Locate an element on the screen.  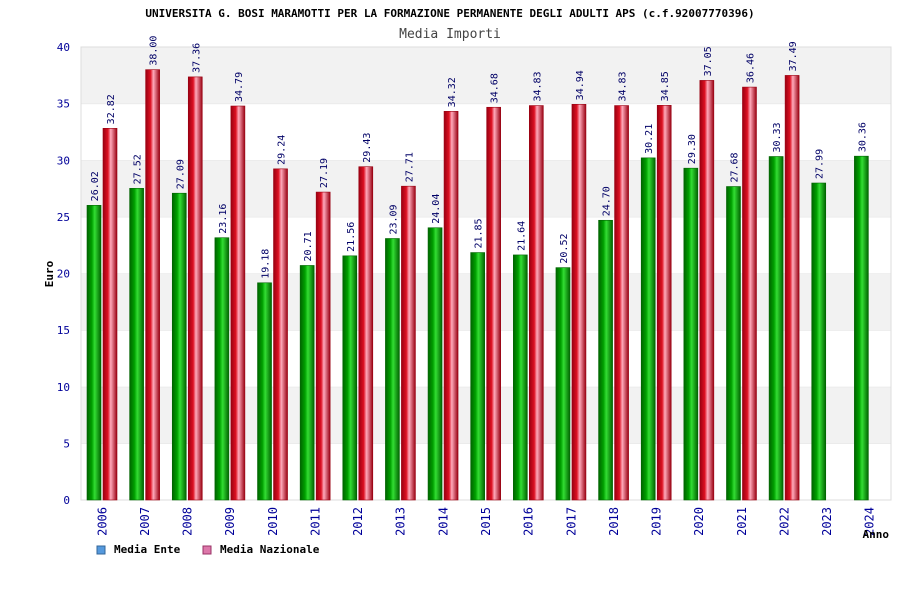
x-tick-label: 2015 is located at coordinates (486, 521).